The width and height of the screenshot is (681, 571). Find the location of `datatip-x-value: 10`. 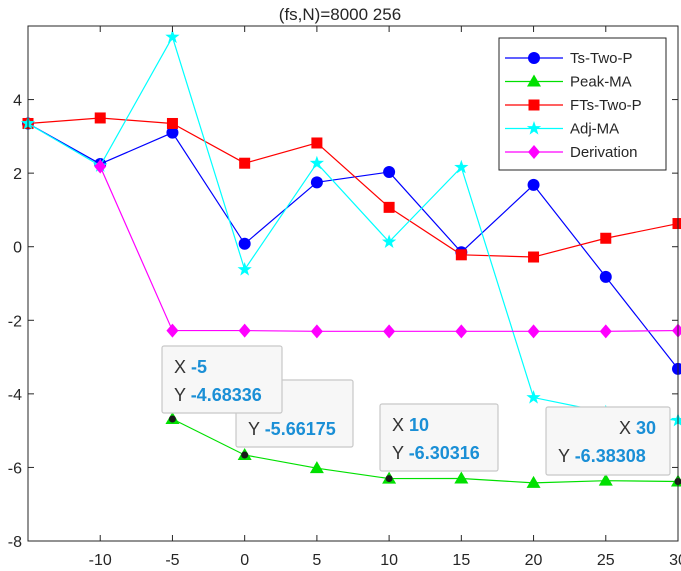

datatip-x-value: 10 is located at coordinates (419, 425).